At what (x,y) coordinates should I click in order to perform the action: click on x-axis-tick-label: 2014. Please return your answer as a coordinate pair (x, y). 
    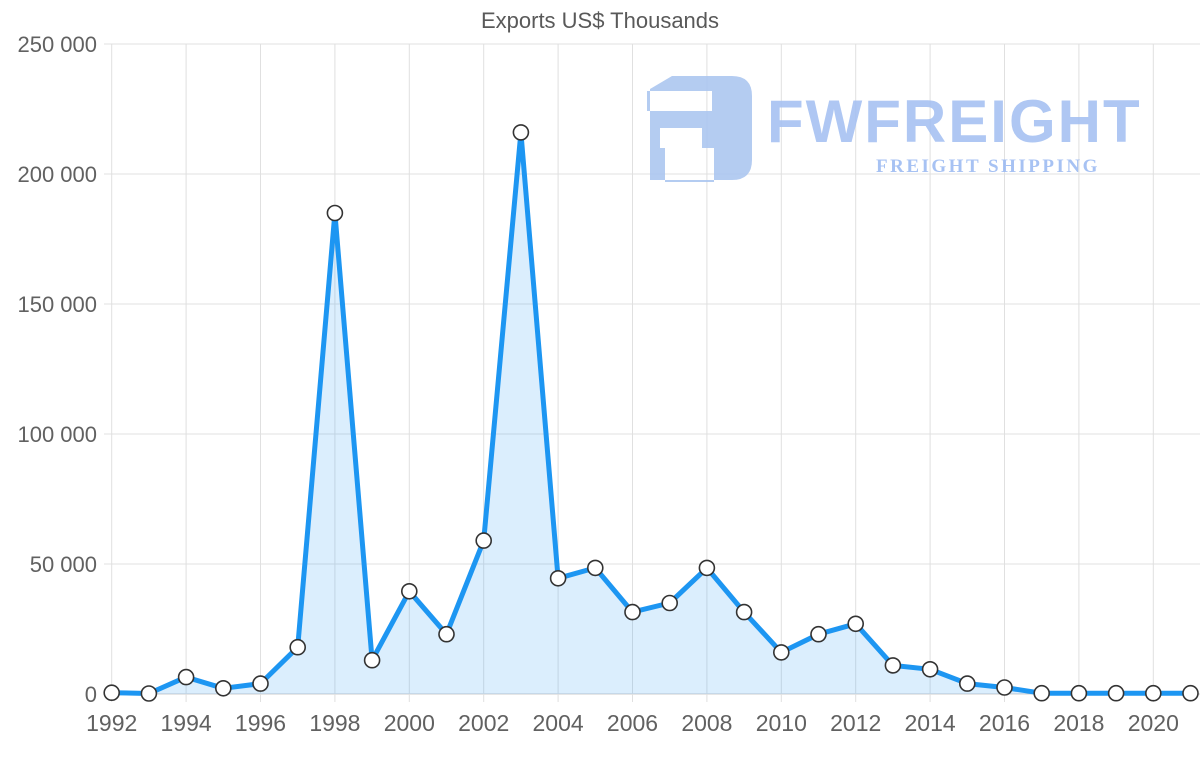
    Looking at the image, I should click on (930, 723).